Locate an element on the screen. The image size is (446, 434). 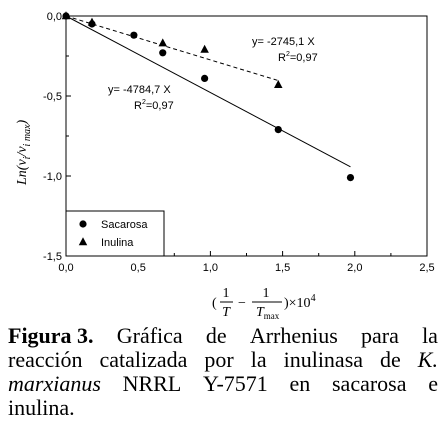
caption-word: en is located at coordinates (300, 383).